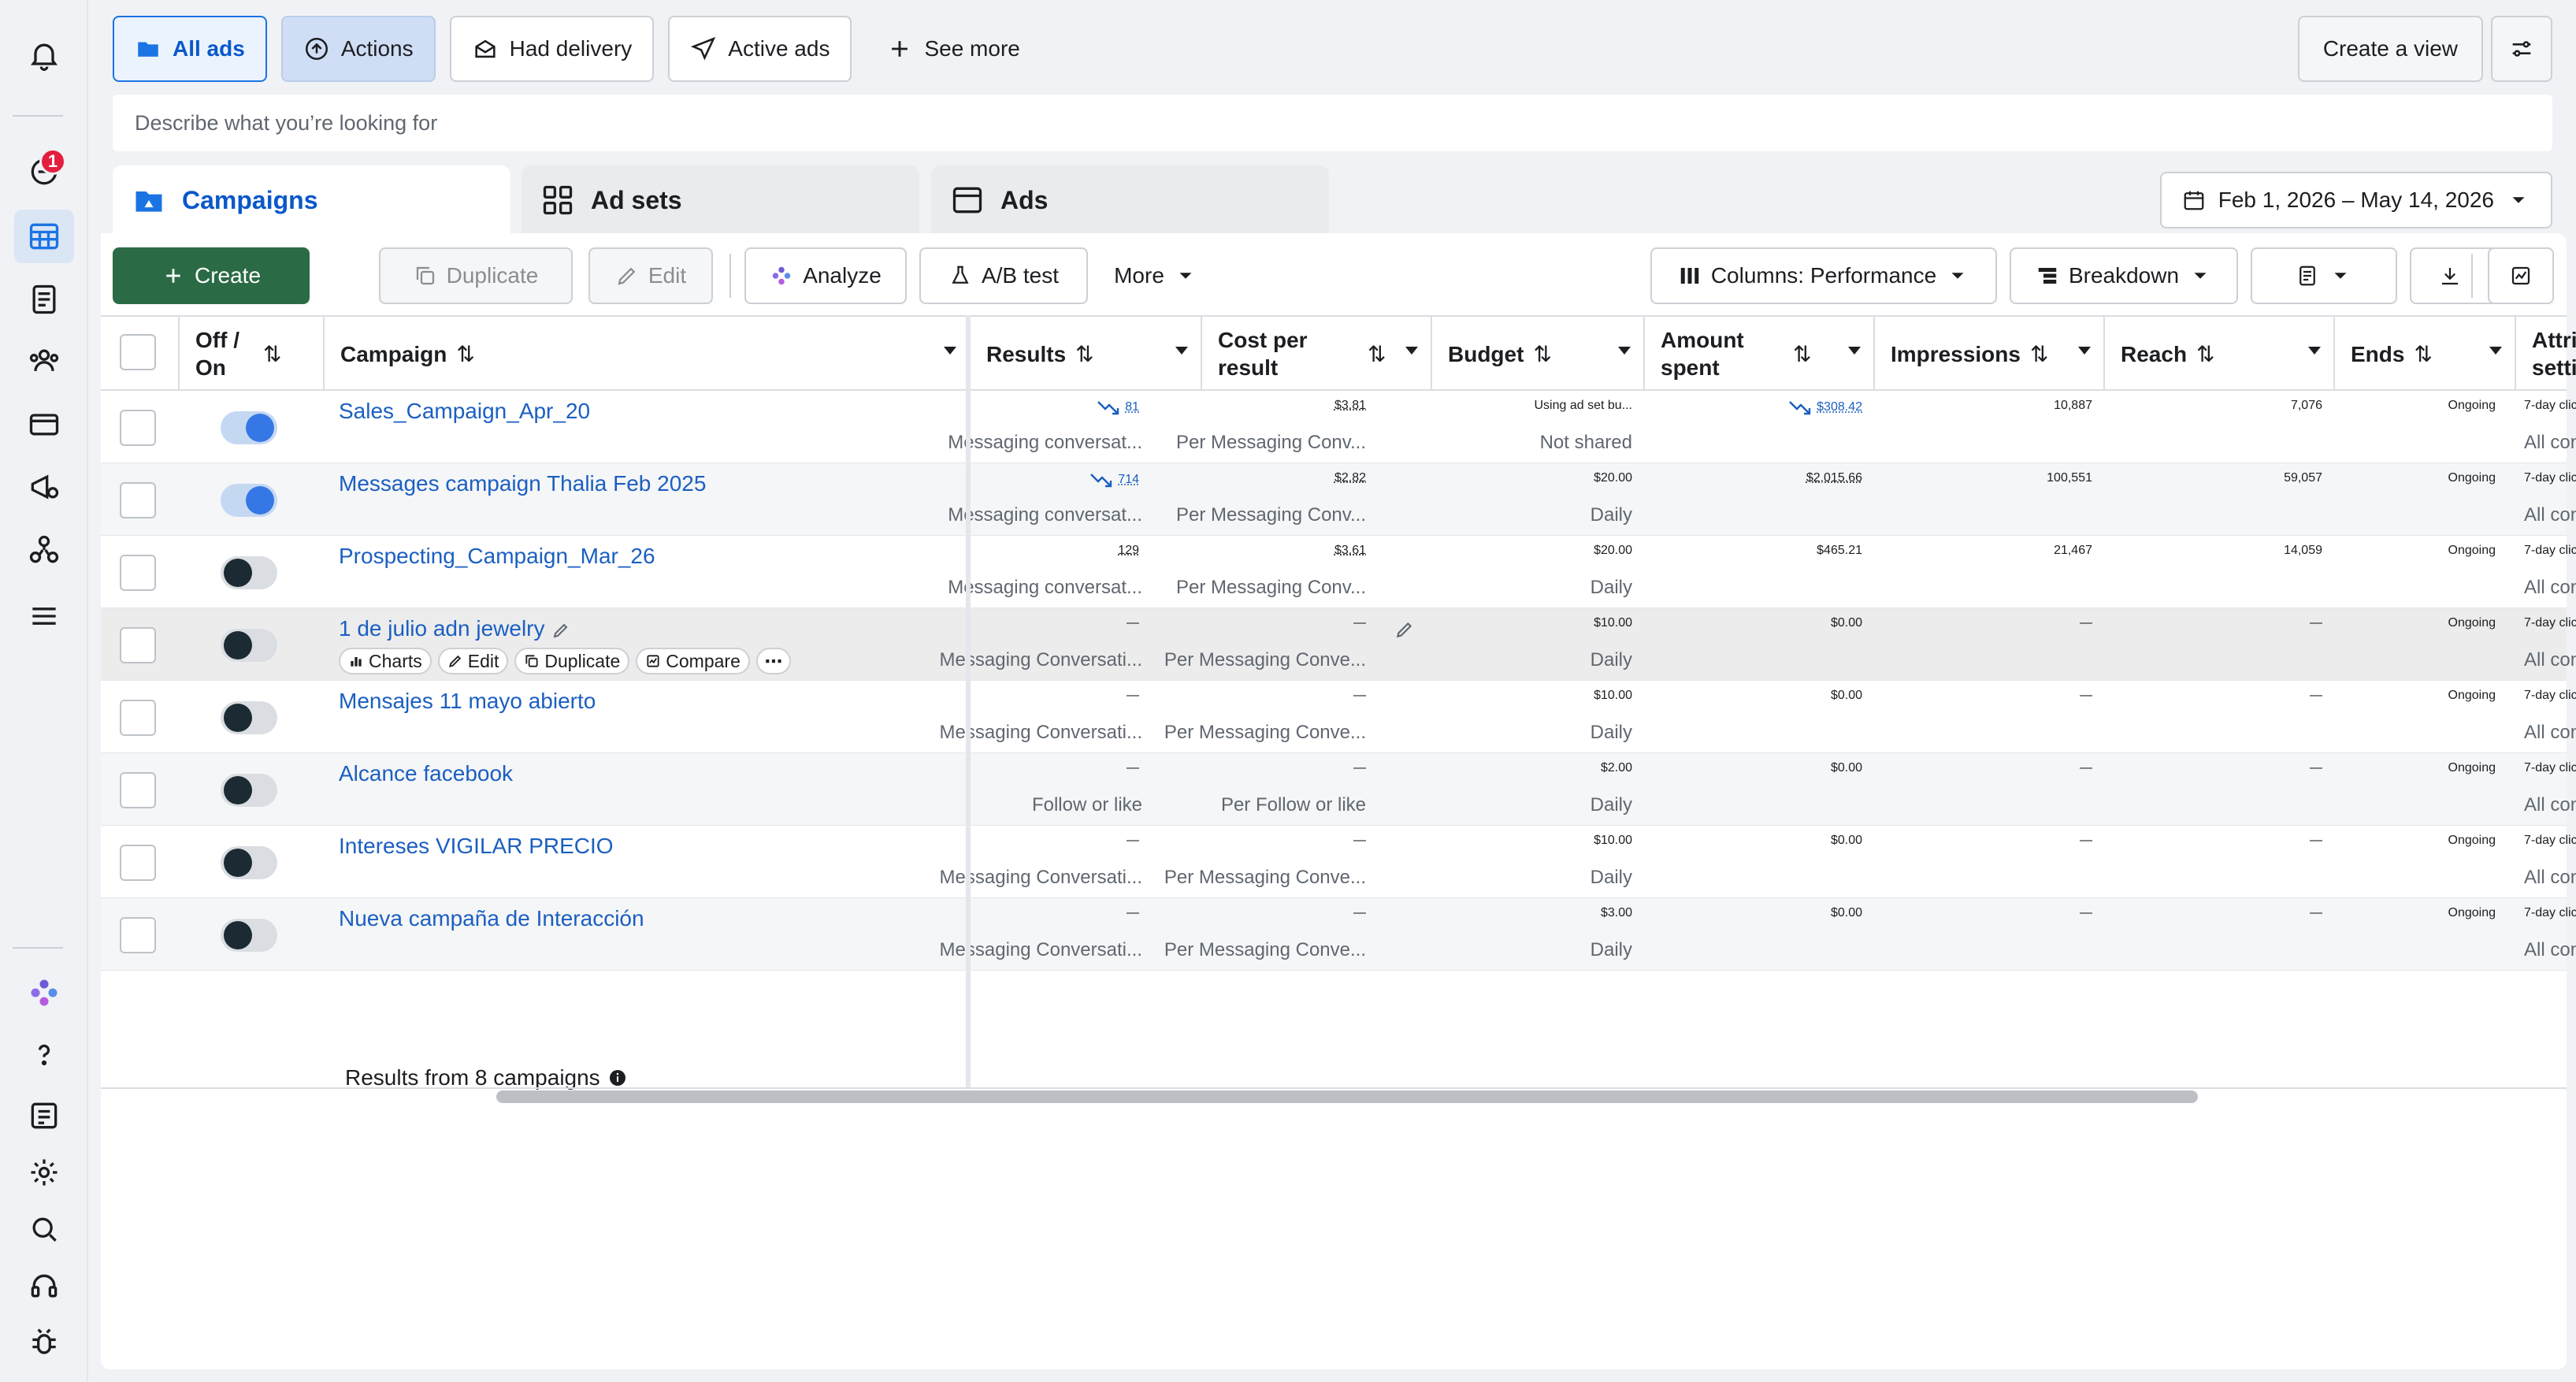 The height and width of the screenshot is (1382, 2576). I want to click on horizontal-scrollbar, so click(1347, 1096).